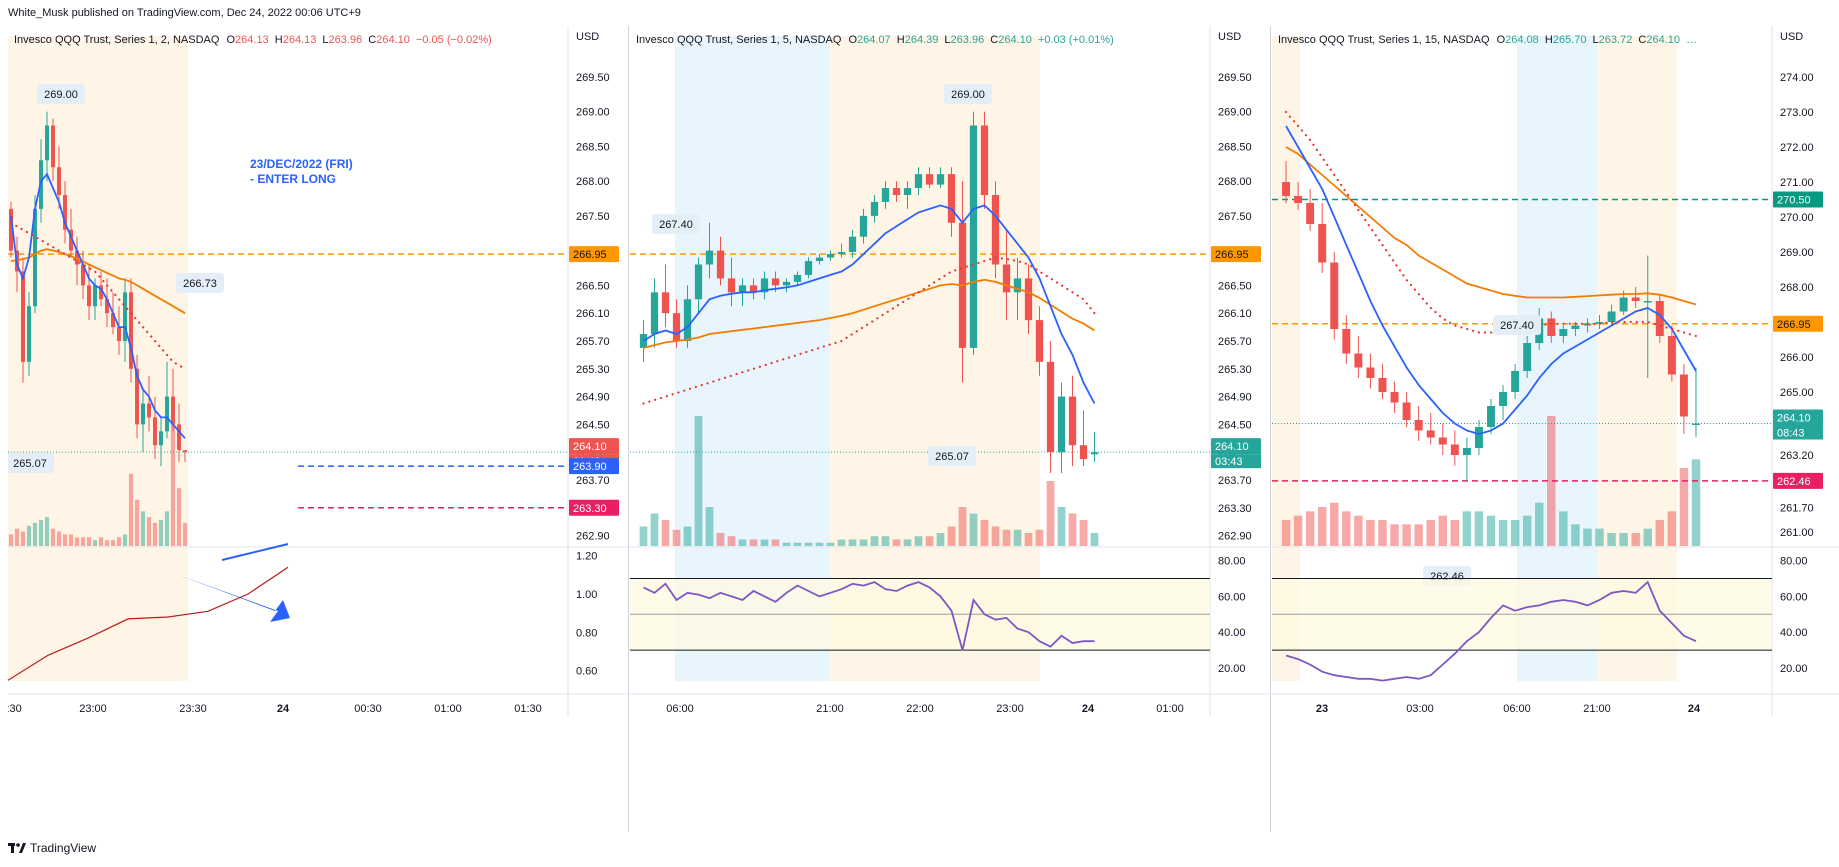  Describe the element at coordinates (1229, 462) in the screenshot. I see `countdown-label: 03:43` at that location.